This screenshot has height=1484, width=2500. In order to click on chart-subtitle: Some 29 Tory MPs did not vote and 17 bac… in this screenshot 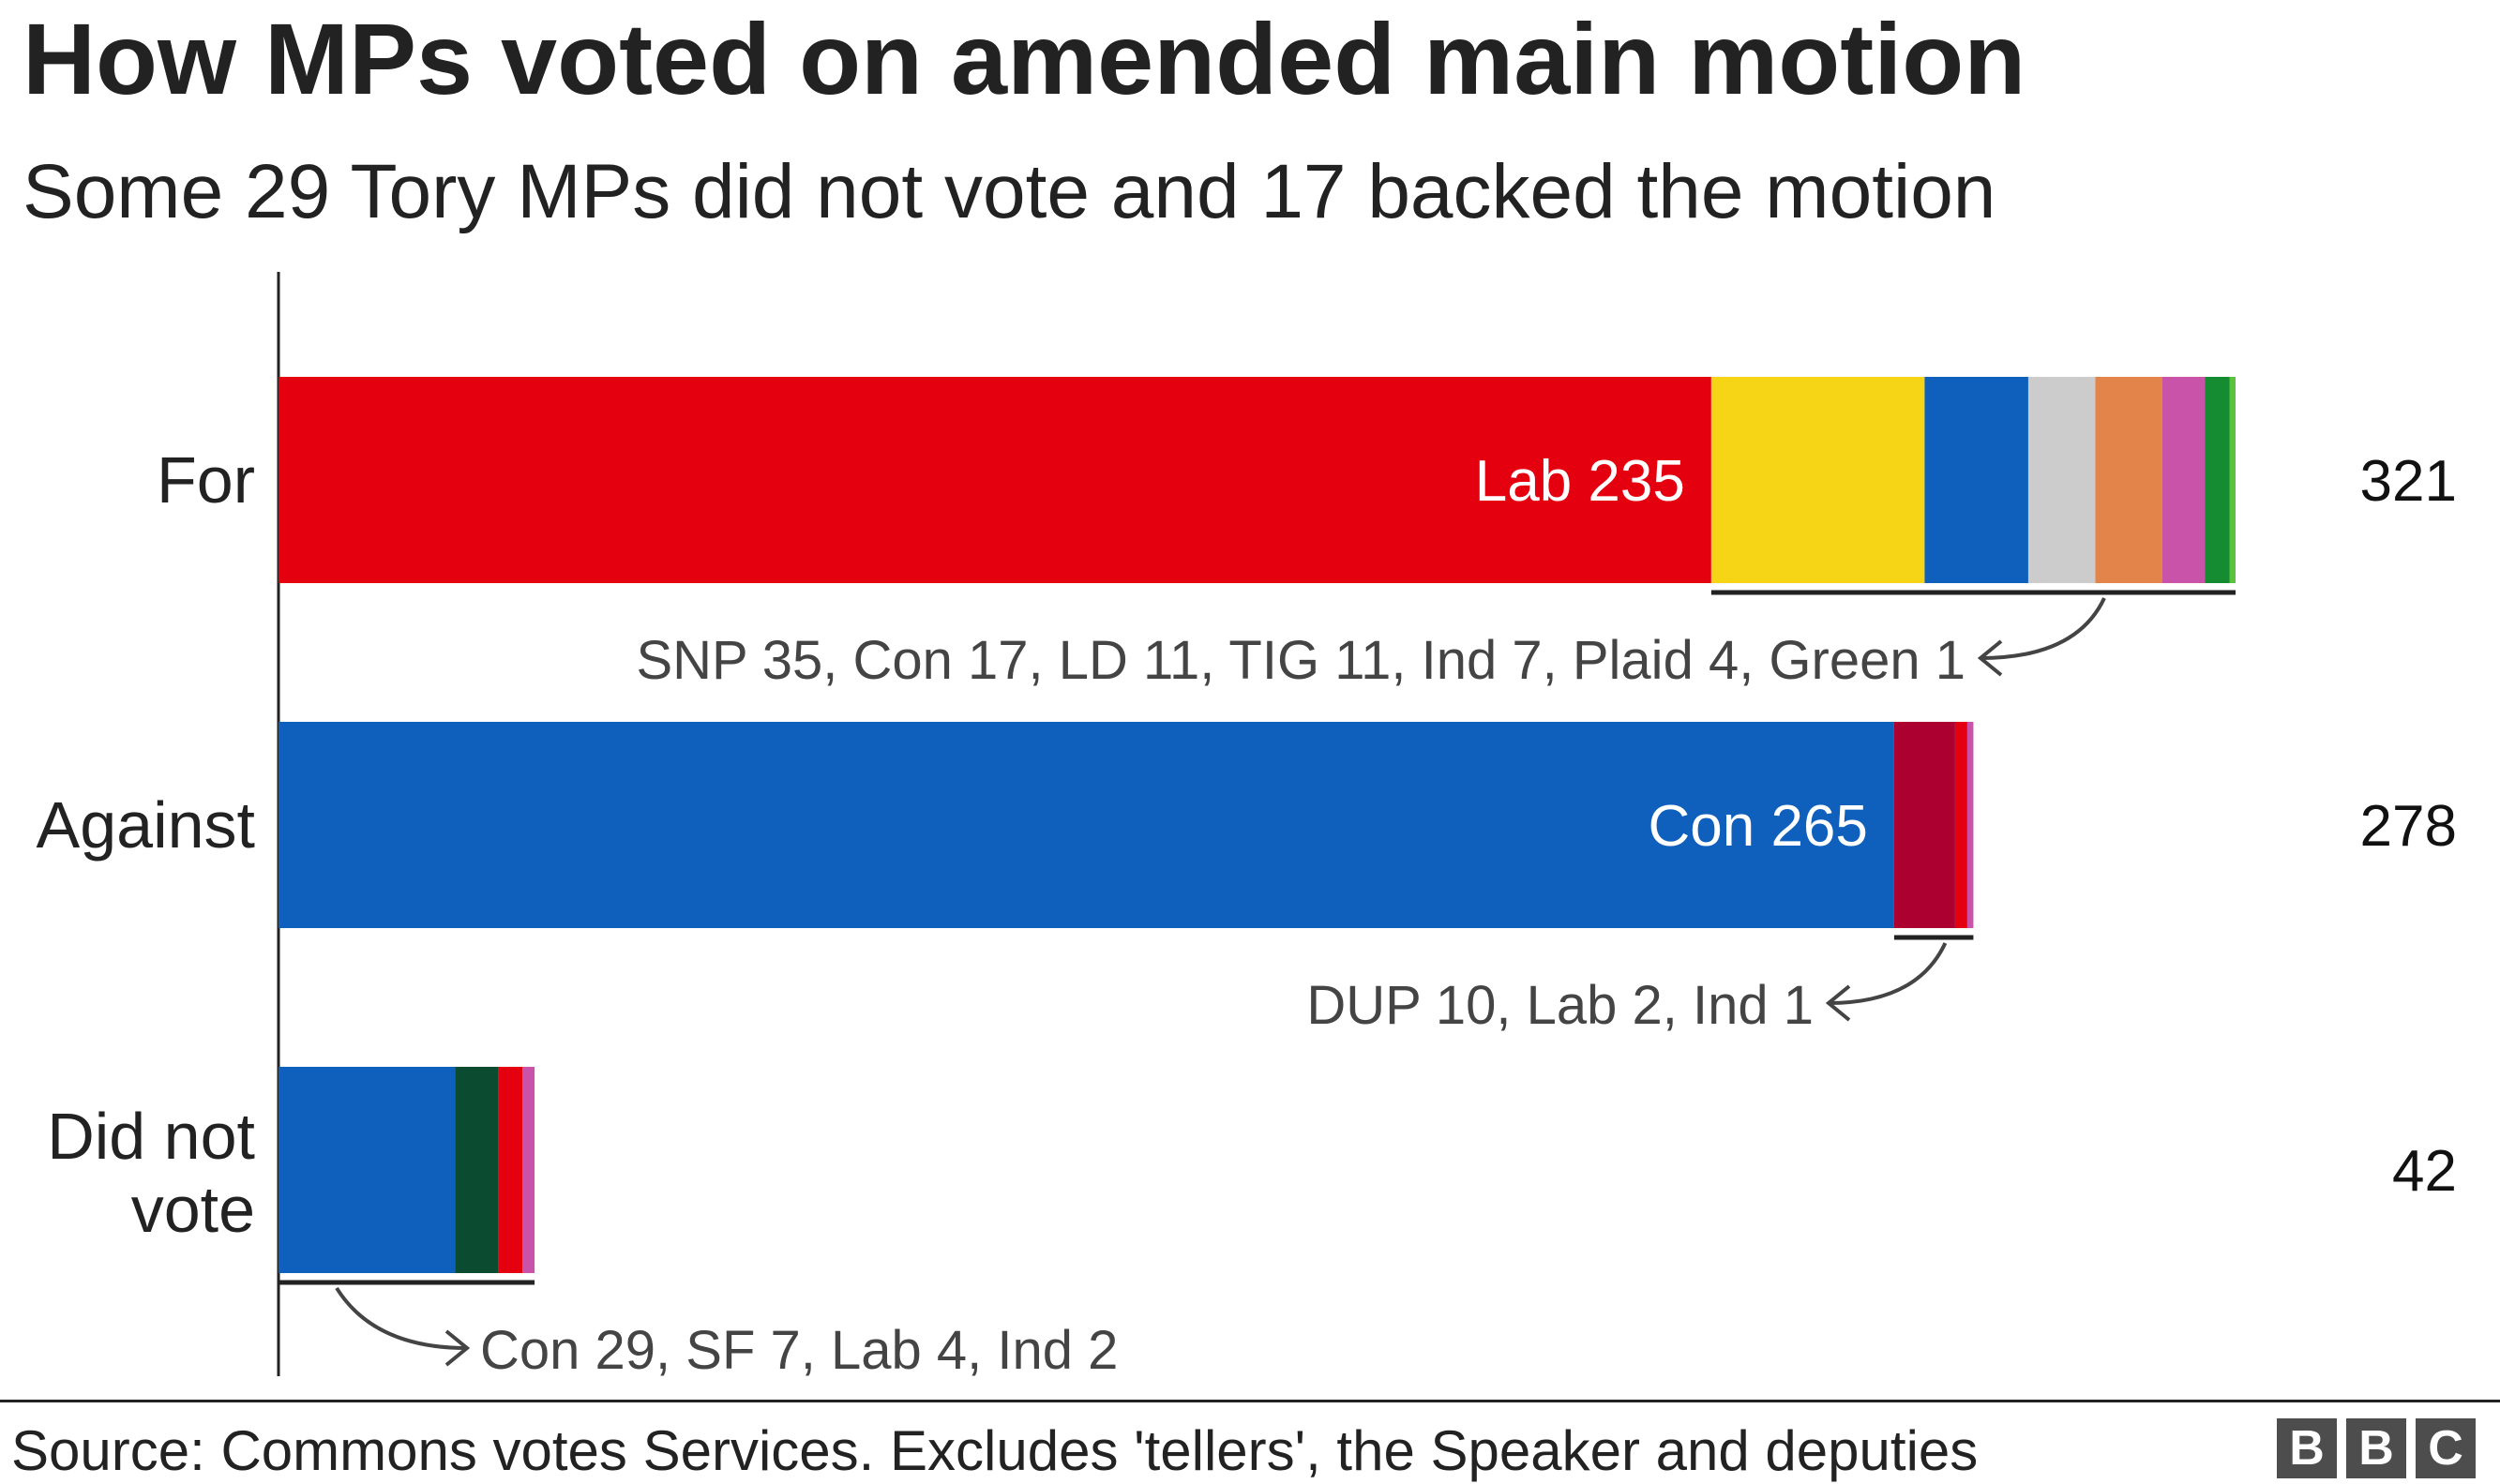, I will do `click(1009, 191)`.